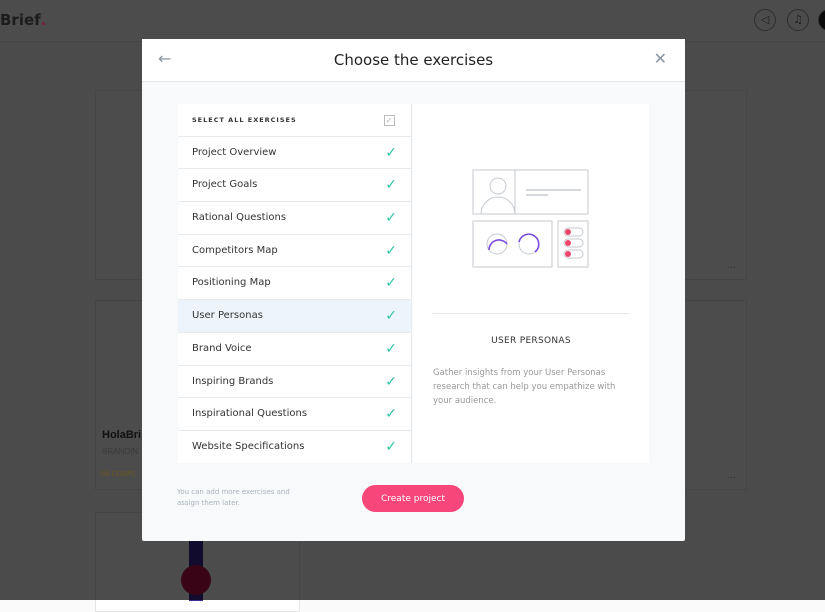 The image size is (825, 612). What do you see at coordinates (294, 349) in the screenshot?
I see `exercise-row: Brand Voice ✓` at bounding box center [294, 349].